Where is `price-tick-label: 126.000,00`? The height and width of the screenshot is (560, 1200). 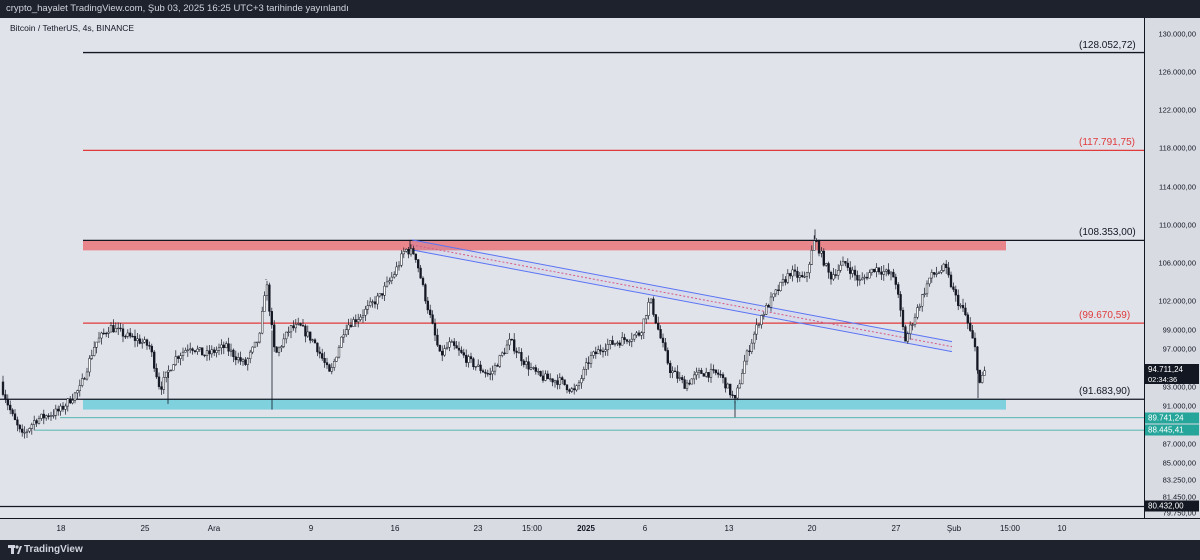
price-tick-label: 126.000,00 is located at coordinates (1177, 72).